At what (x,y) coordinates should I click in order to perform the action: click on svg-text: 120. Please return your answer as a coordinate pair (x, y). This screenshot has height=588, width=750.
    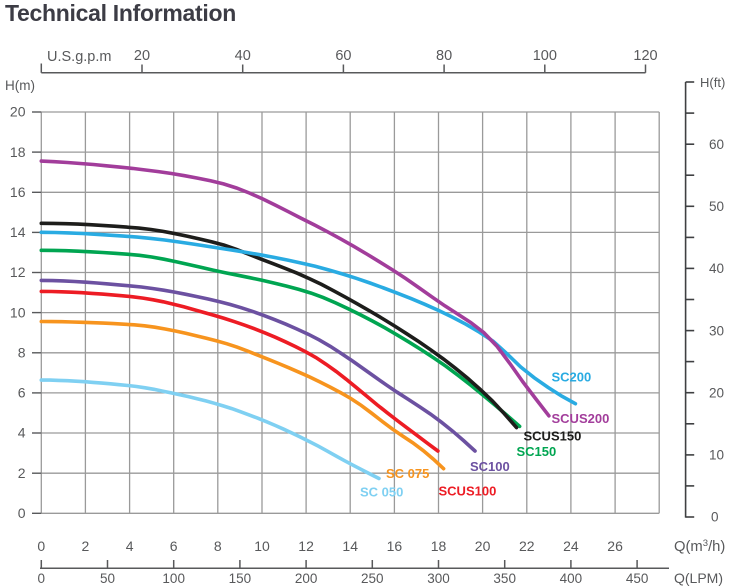
    Looking at the image, I should click on (645, 56).